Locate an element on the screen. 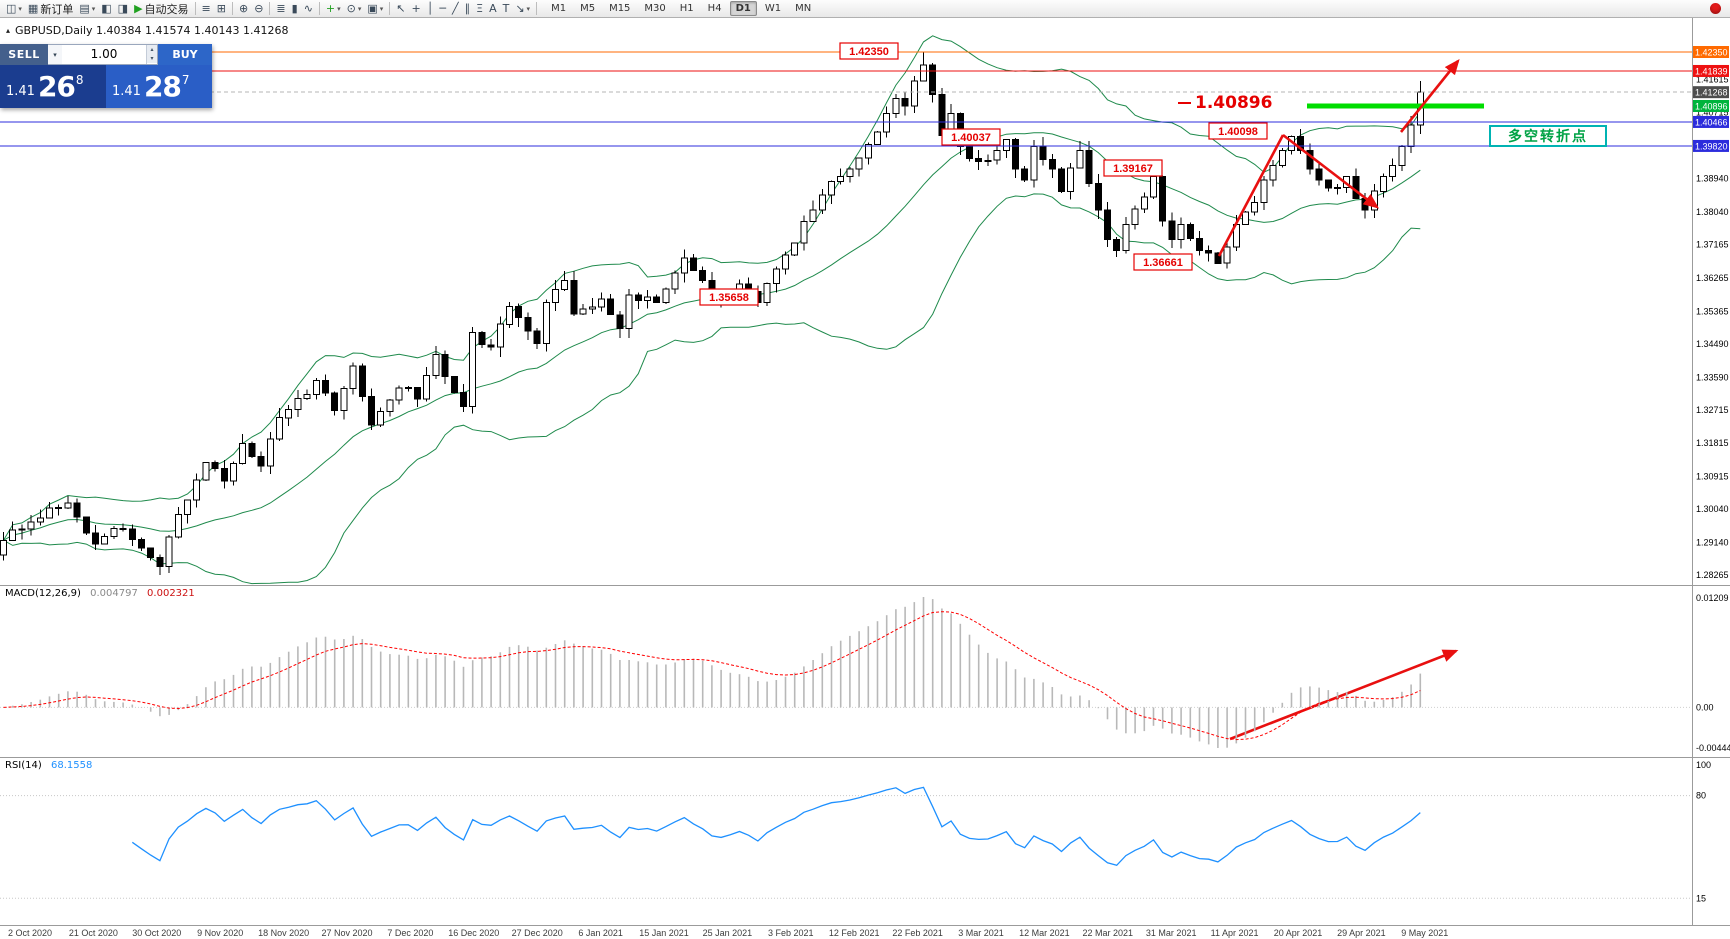 This screenshot has width=1730, height=939. chart-profiles-button: ▤ ▾ is located at coordinates (87, 9).